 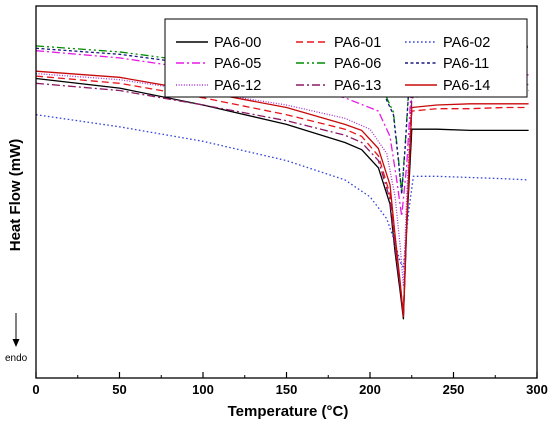 What do you see at coordinates (537, 389) in the screenshot?
I see `x-tick-label: 300` at bounding box center [537, 389].